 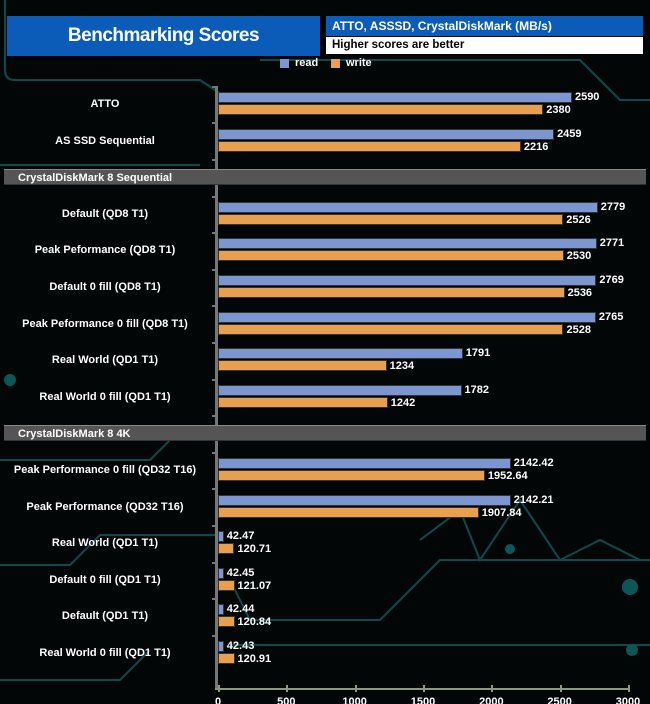 What do you see at coordinates (105, 470) in the screenshot?
I see `category-label: Peak Performance 0 fill (QD32 T16)` at bounding box center [105, 470].